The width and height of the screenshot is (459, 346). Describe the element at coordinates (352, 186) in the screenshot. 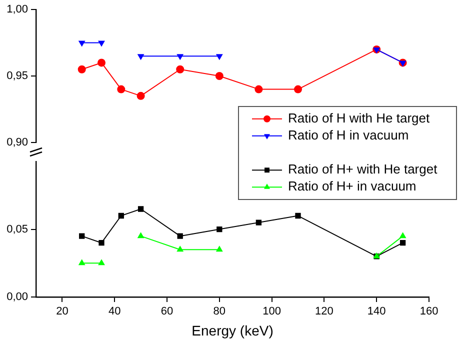

I see `legend-label: Ratio of H+ in vacuum` at that location.